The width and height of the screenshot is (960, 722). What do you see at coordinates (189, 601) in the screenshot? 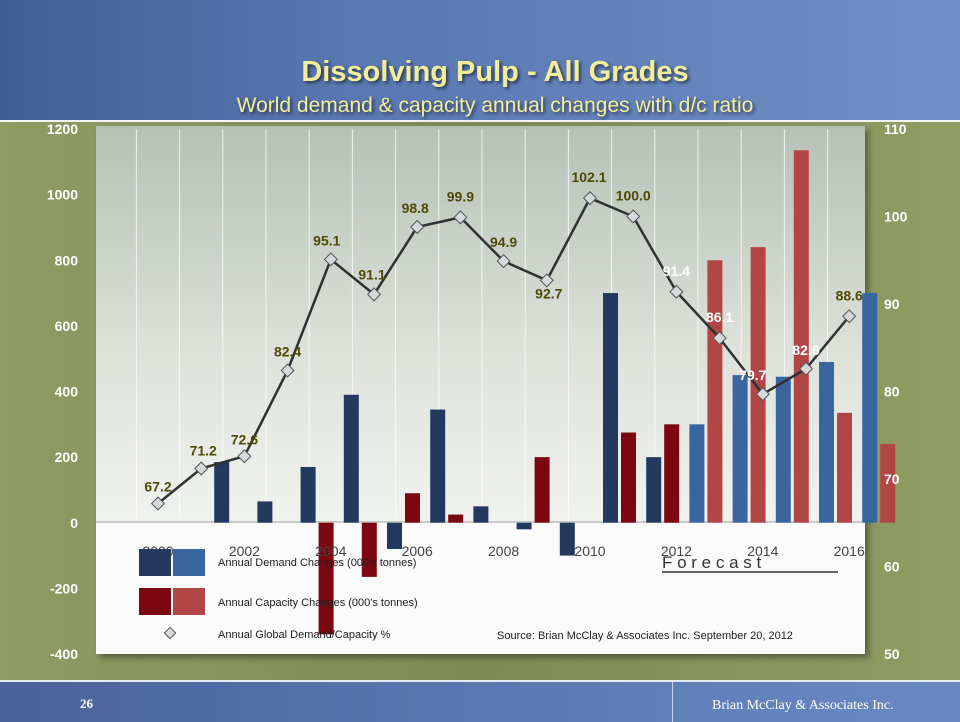
I see `legend-swatch-capacity-forecast` at bounding box center [189, 601].